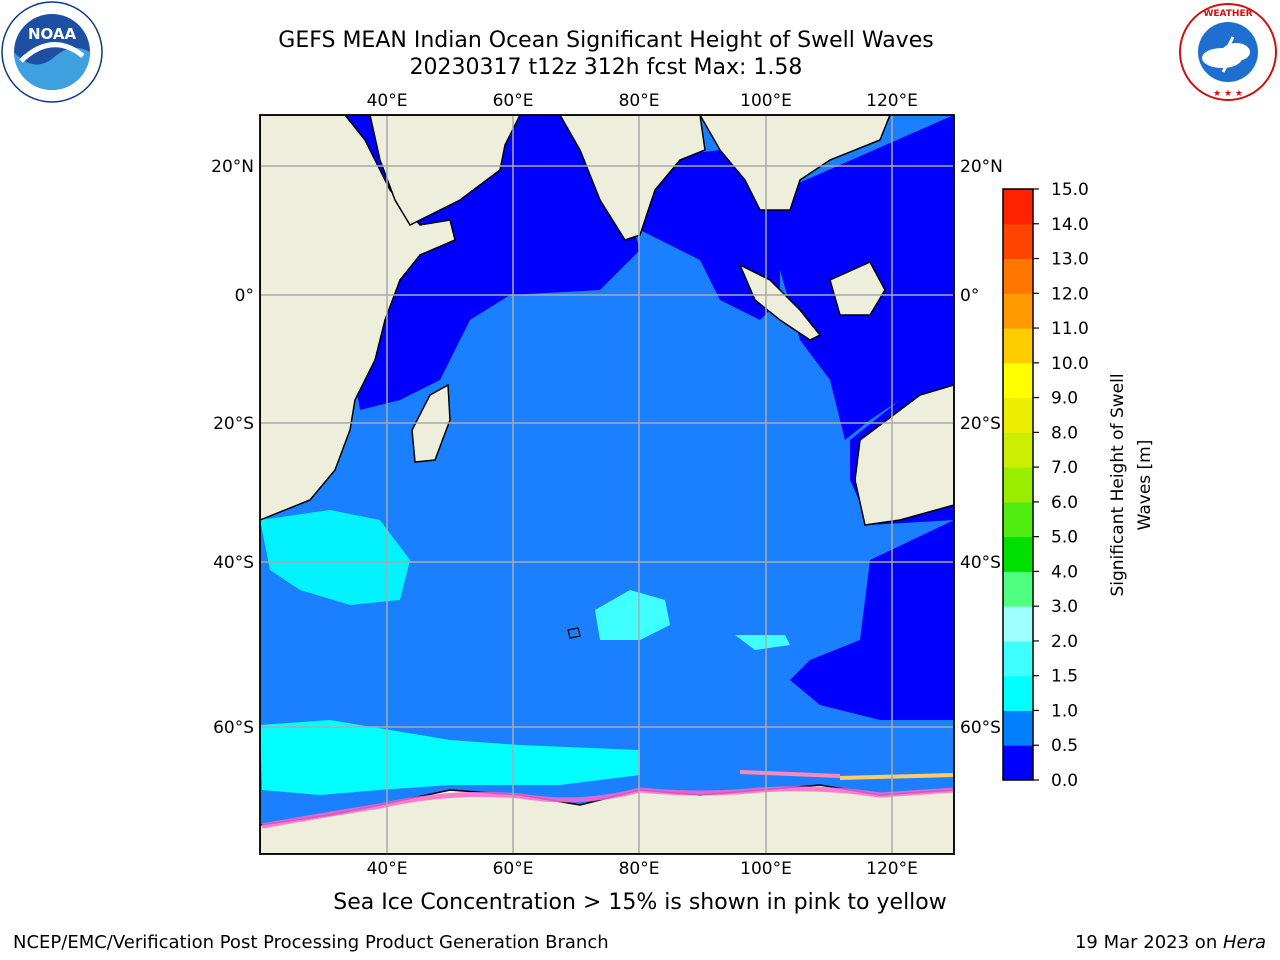 The width and height of the screenshot is (1280, 960). I want to click on colorbar-tick-label: 12.0, so click(1070, 294).